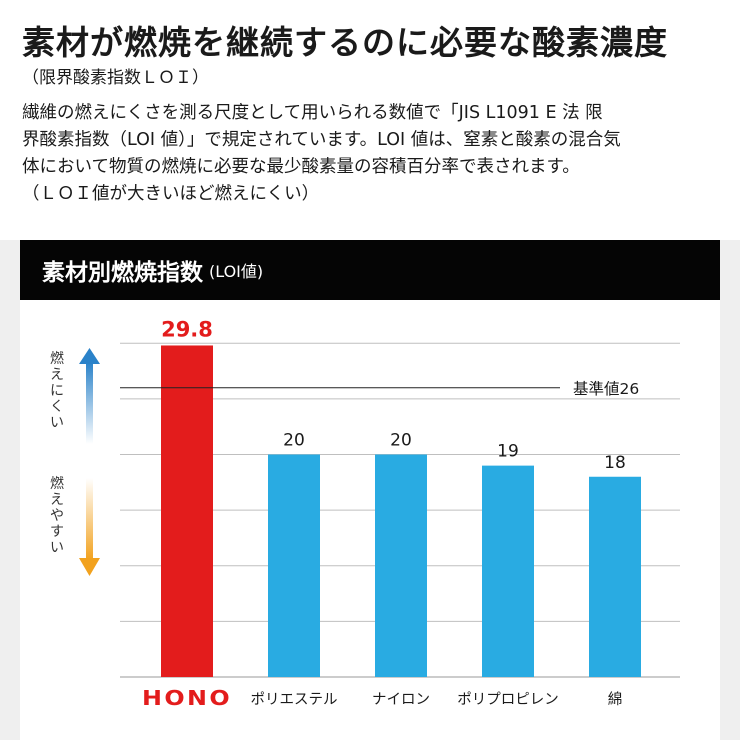 This screenshot has height=744, width=740. Describe the element at coordinates (89, 356) in the screenshot. I see `arrow-up-icon` at that location.